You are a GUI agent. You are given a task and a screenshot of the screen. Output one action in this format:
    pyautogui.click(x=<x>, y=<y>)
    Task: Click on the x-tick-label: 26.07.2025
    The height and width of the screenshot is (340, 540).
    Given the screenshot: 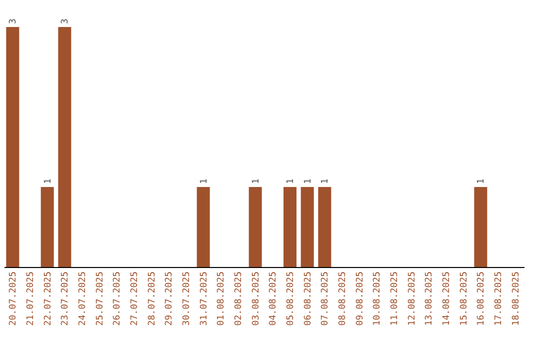 What is the action you would take?
    pyautogui.click(x=117, y=299)
    